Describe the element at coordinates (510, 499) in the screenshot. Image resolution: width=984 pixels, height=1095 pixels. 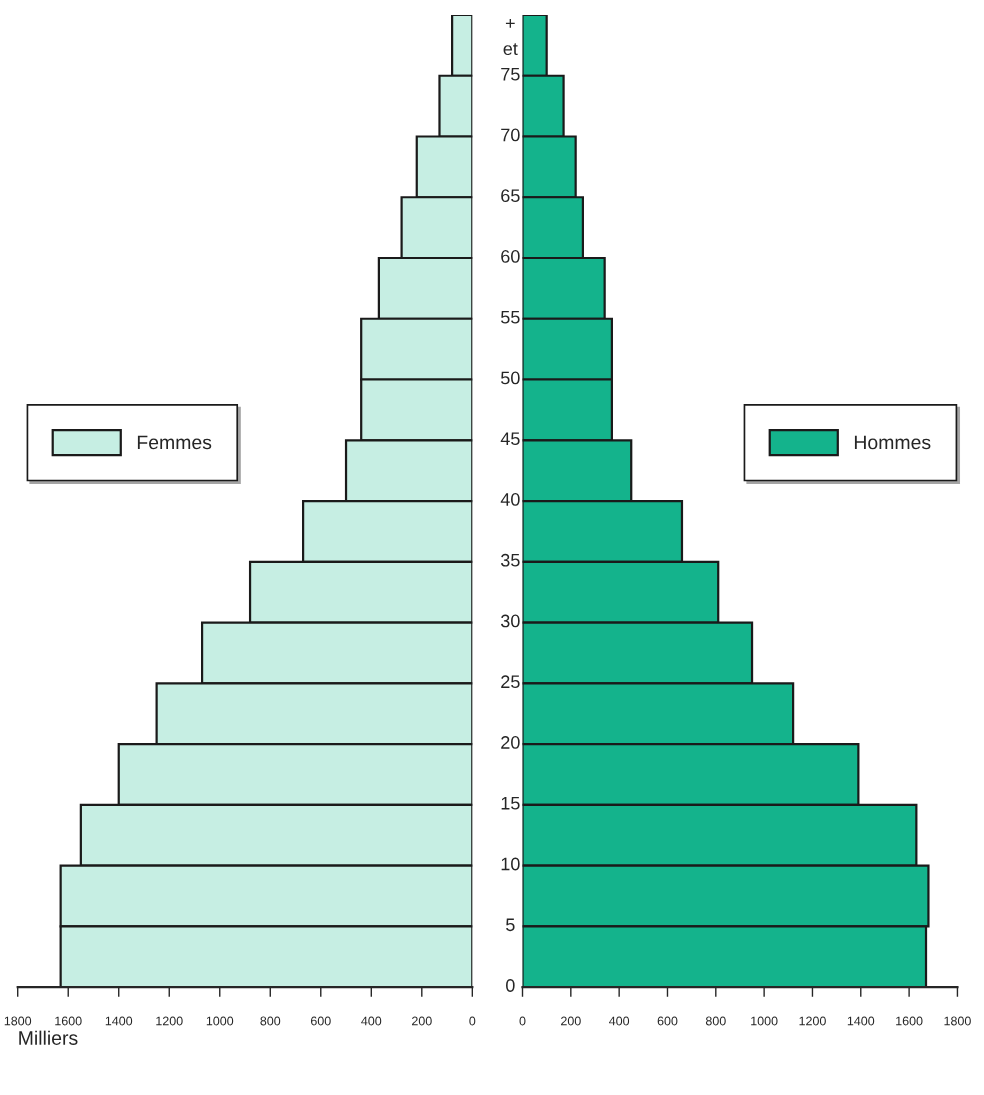
I see `y-tick-label: 40` at that location.